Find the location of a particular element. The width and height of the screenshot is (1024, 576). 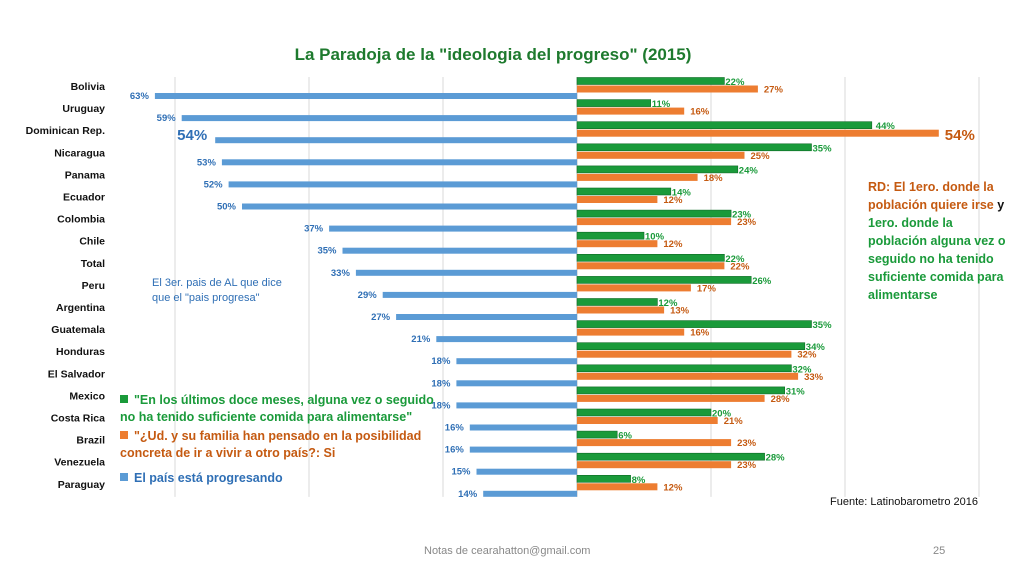

category-label-14: Mexico is located at coordinates (87, 396).